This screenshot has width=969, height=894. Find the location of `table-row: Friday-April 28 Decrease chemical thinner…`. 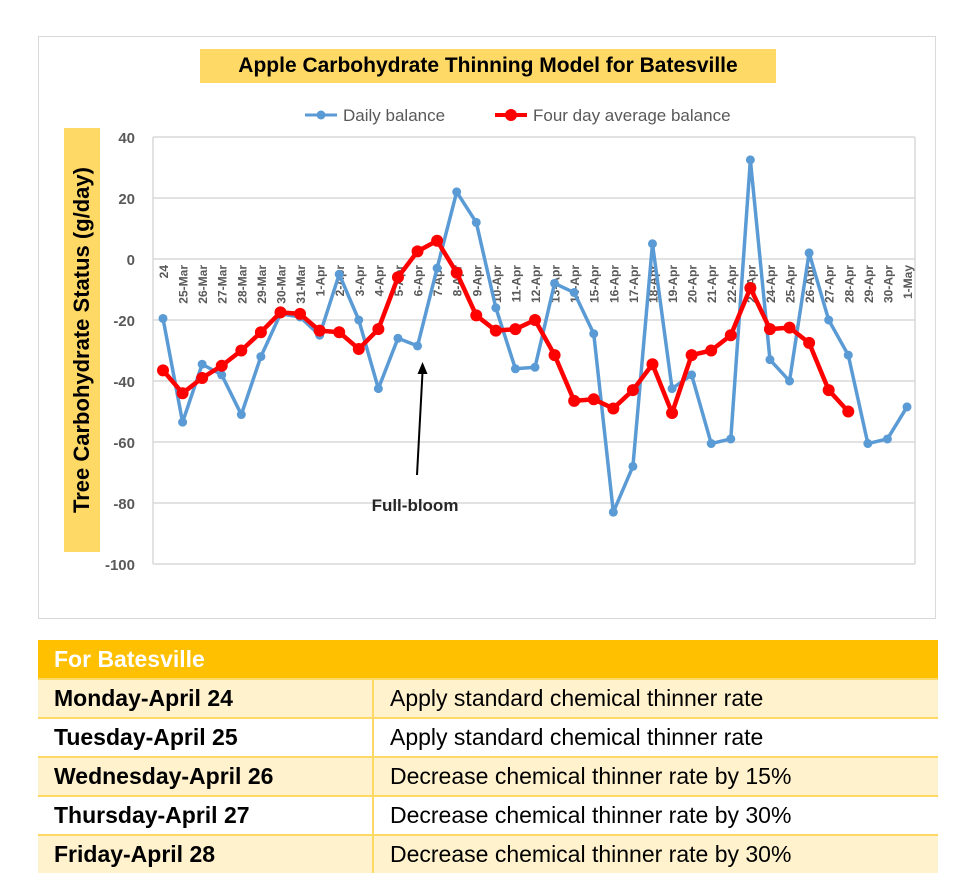

table-row: Friday-April 28 Decrease chemical thinner… is located at coordinates (488, 853).